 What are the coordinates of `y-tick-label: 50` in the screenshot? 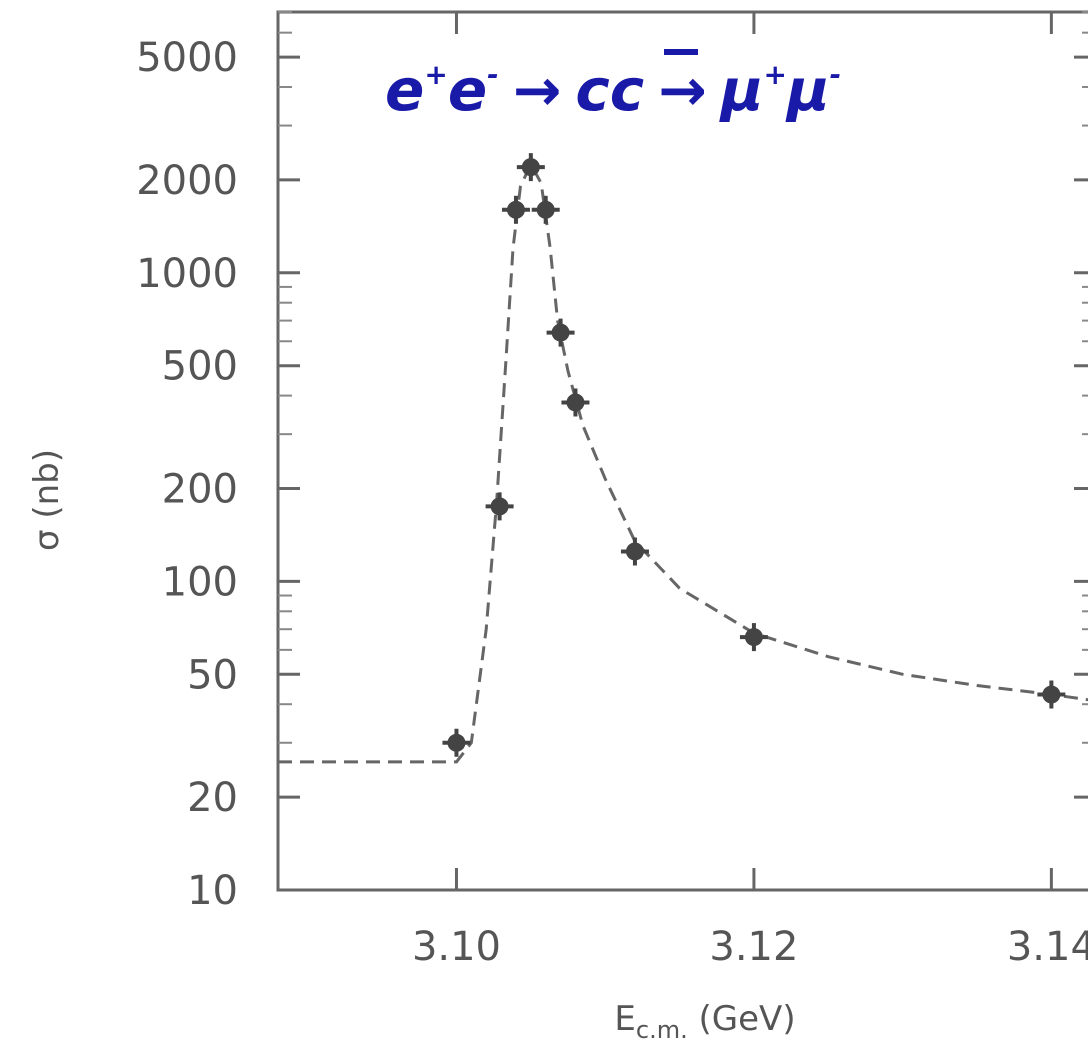 It's located at (212, 675).